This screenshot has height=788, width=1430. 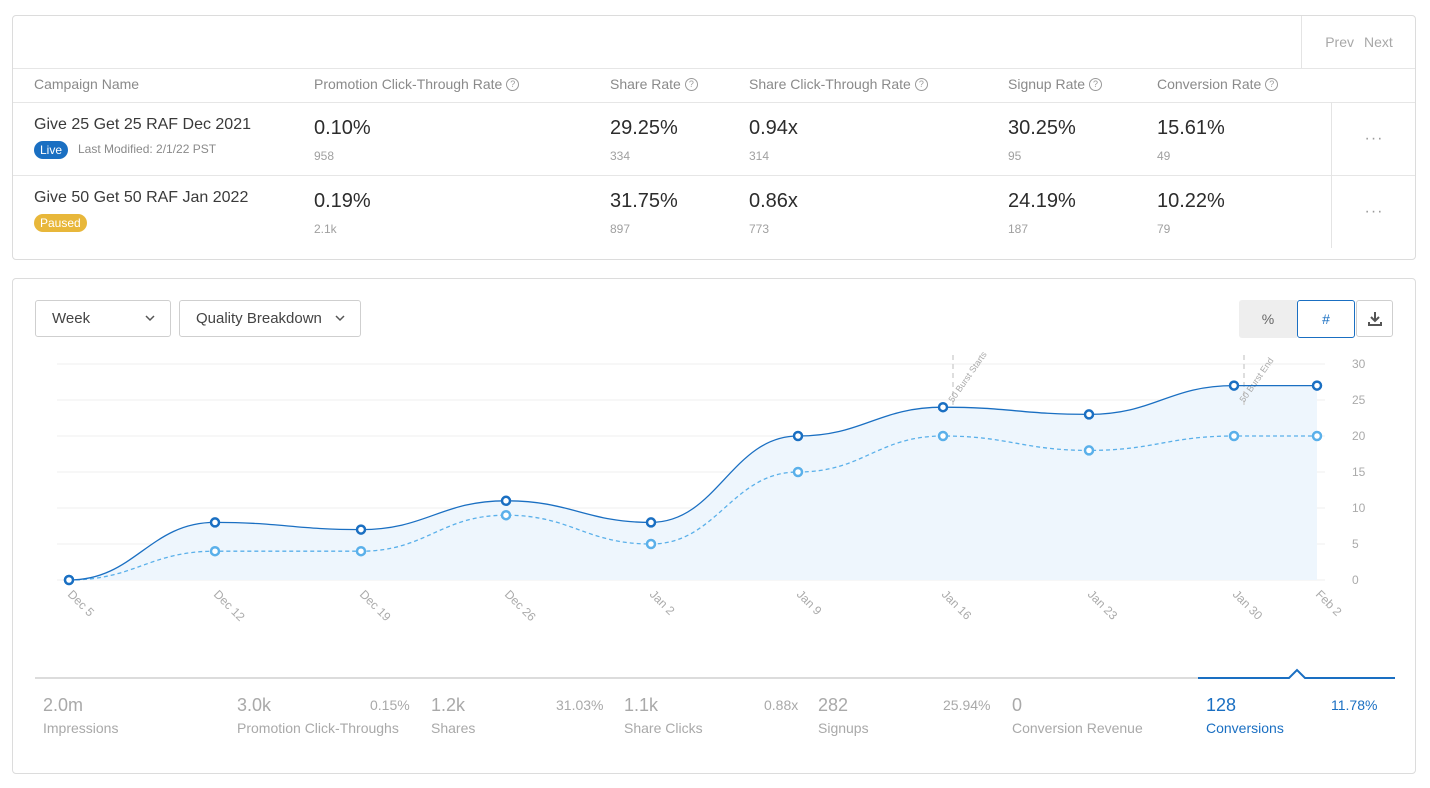 I want to click on signup-rate-count: 95, so click(x=1015, y=156).